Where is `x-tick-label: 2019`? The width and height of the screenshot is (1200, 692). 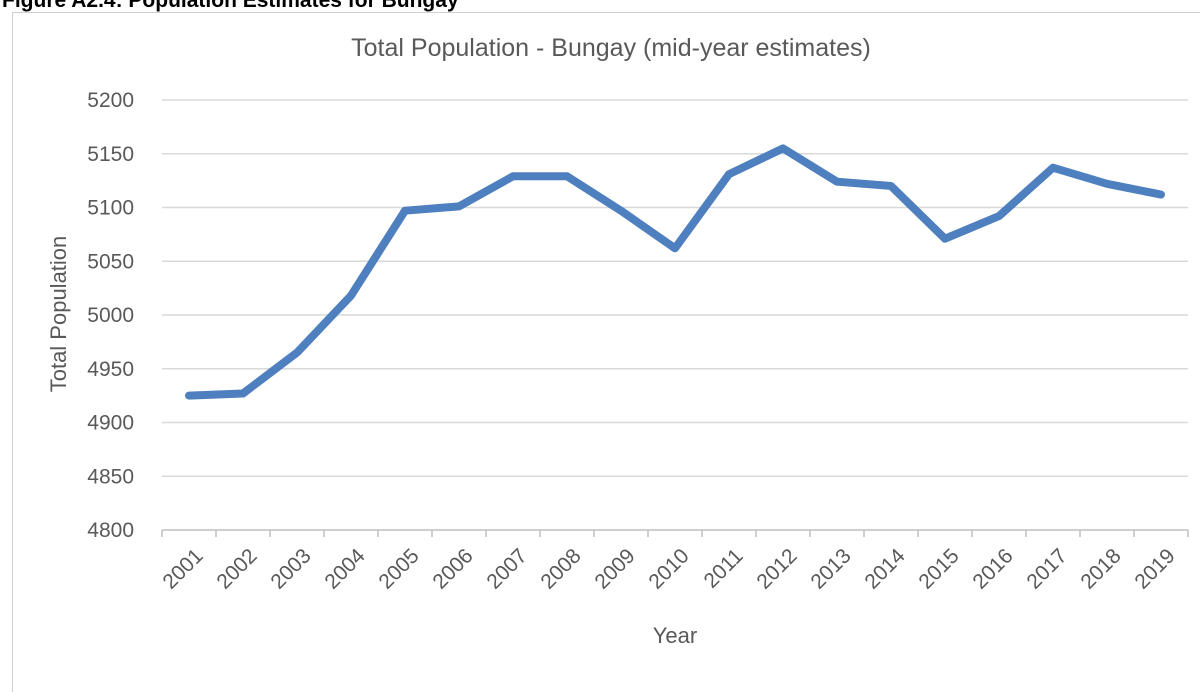 x-tick-label: 2019 is located at coordinates (1154, 568).